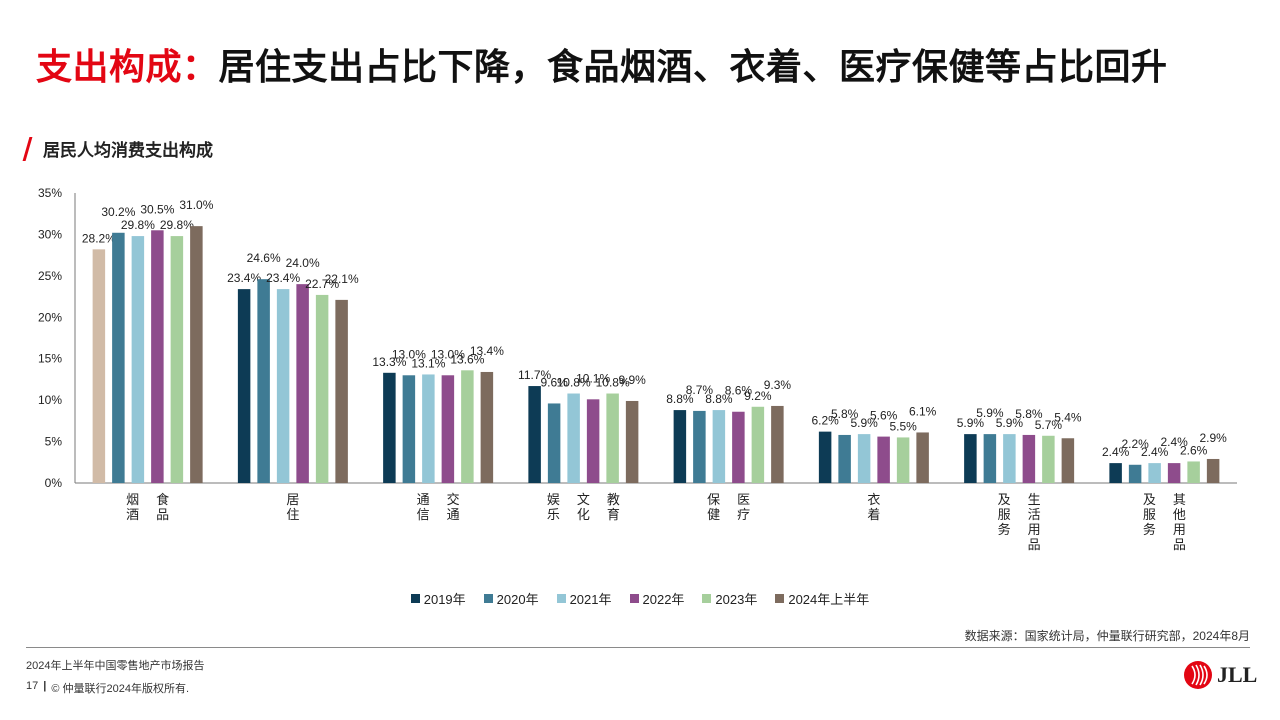 The width and height of the screenshot is (1280, 720). I want to click on jll-emblem-icon, so click(1198, 675).